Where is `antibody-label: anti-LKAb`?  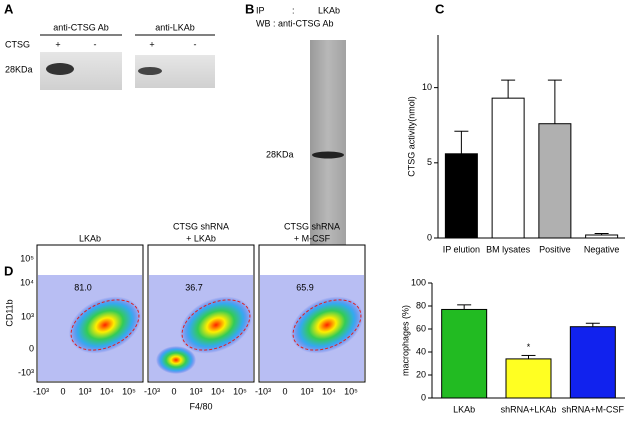
antibody-label: anti-LKAb is located at coordinates (175, 27).